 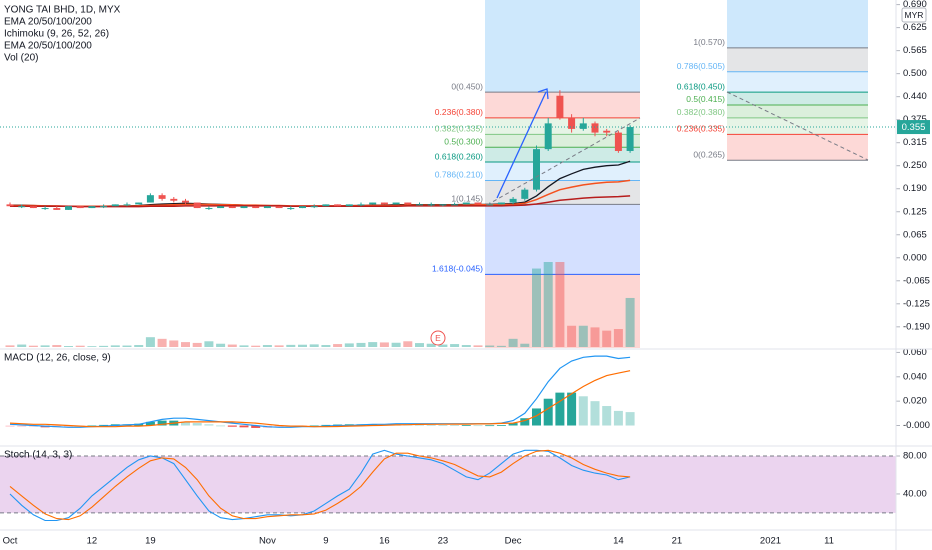 What do you see at coordinates (701, 129) in the screenshot?
I see `fib-label: 0.236(0.335)` at bounding box center [701, 129].